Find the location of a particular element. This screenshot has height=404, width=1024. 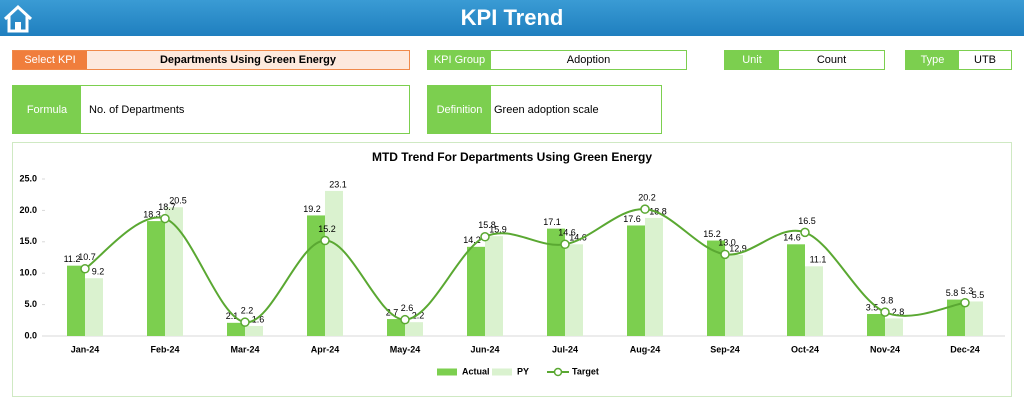

type: Type UTB is located at coordinates (958, 60).